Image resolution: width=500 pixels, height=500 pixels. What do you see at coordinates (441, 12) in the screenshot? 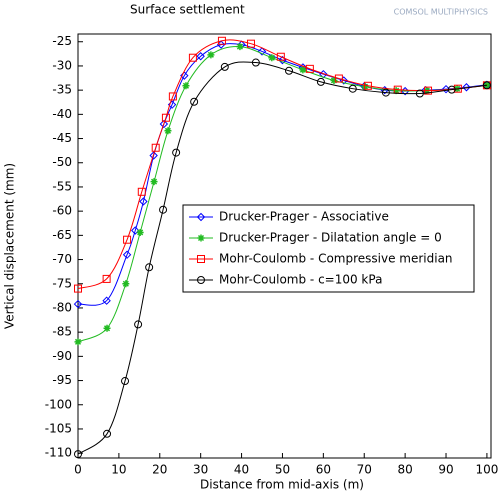
I see `logo: COMSOL MULTIPHYSICS` at bounding box center [441, 12].